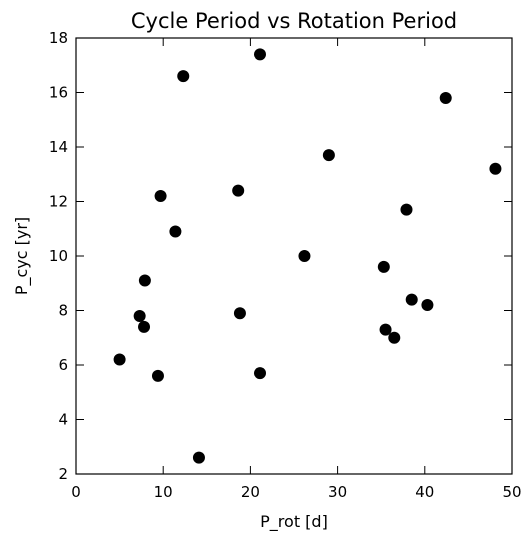 This screenshot has width=525, height=533. I want to click on y-tick-label: 18, so click(58, 38).